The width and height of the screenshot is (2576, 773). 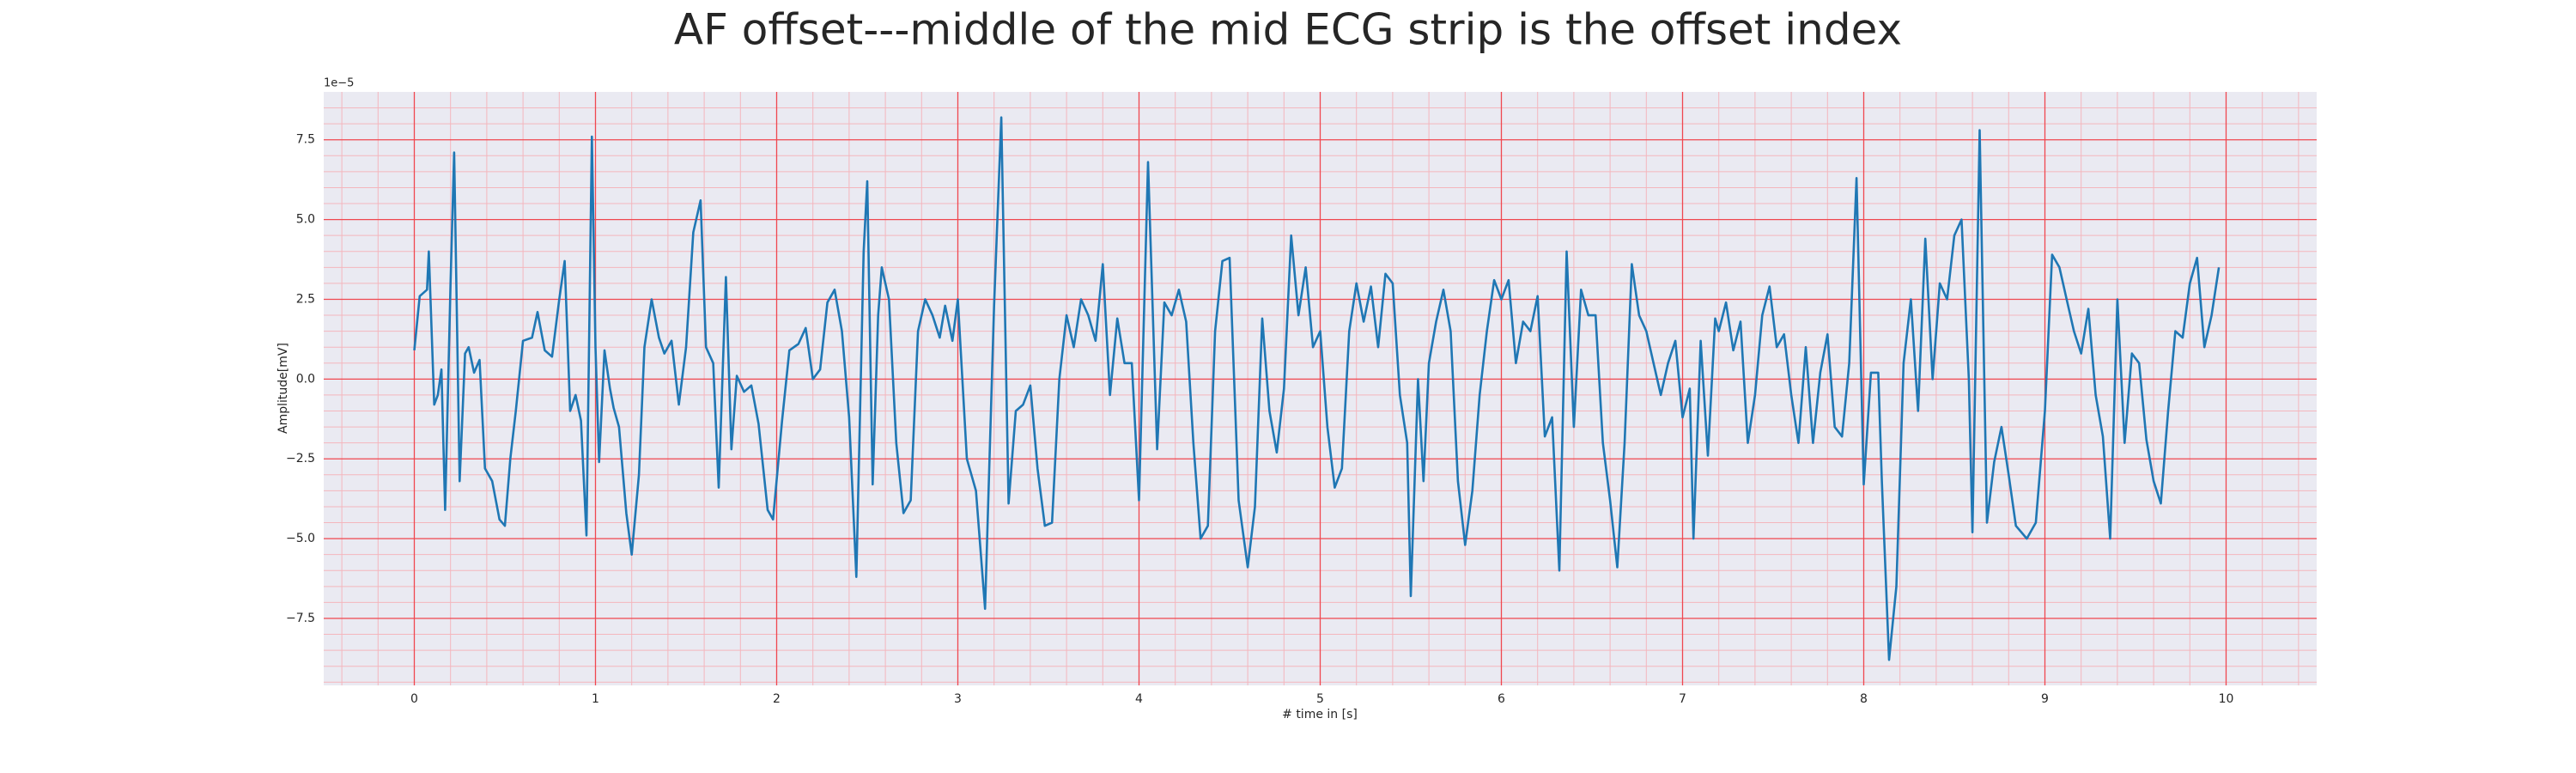 I want to click on y-offset-label: 1e−5, so click(x=339, y=83).